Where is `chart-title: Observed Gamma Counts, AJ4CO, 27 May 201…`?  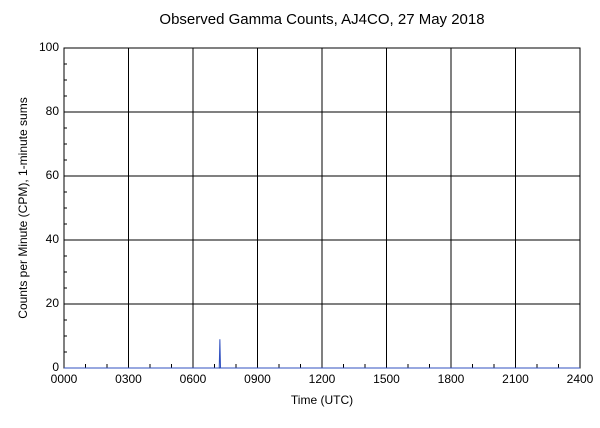
chart-title: Observed Gamma Counts, AJ4CO, 27 May 201… is located at coordinates (321, 19).